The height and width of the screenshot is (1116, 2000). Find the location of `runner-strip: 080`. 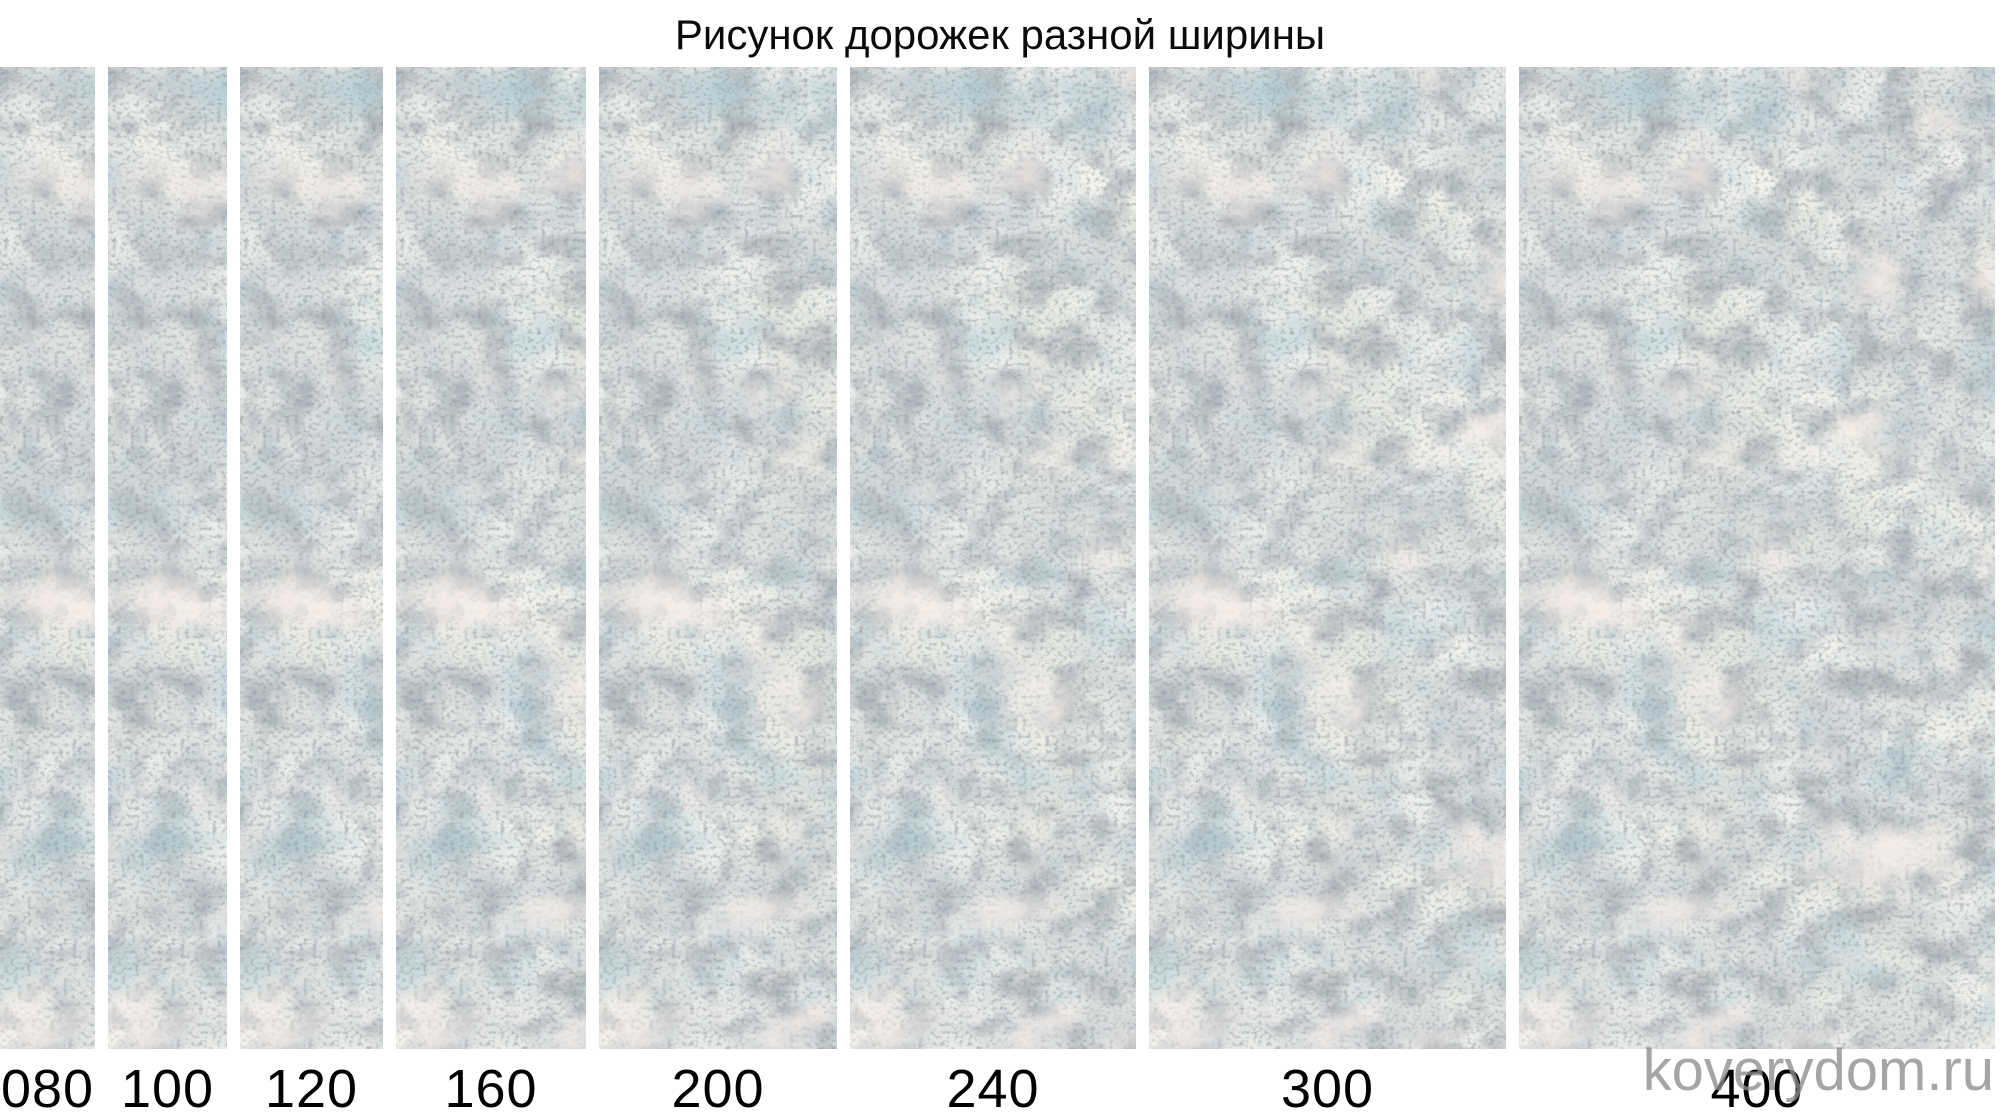

runner-strip: 080 is located at coordinates (47, 591).